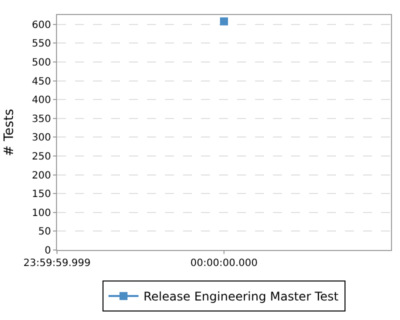 This screenshot has height=320, width=400. Describe the element at coordinates (41, 82) in the screenshot. I see `y-tick-label: 450` at that location.